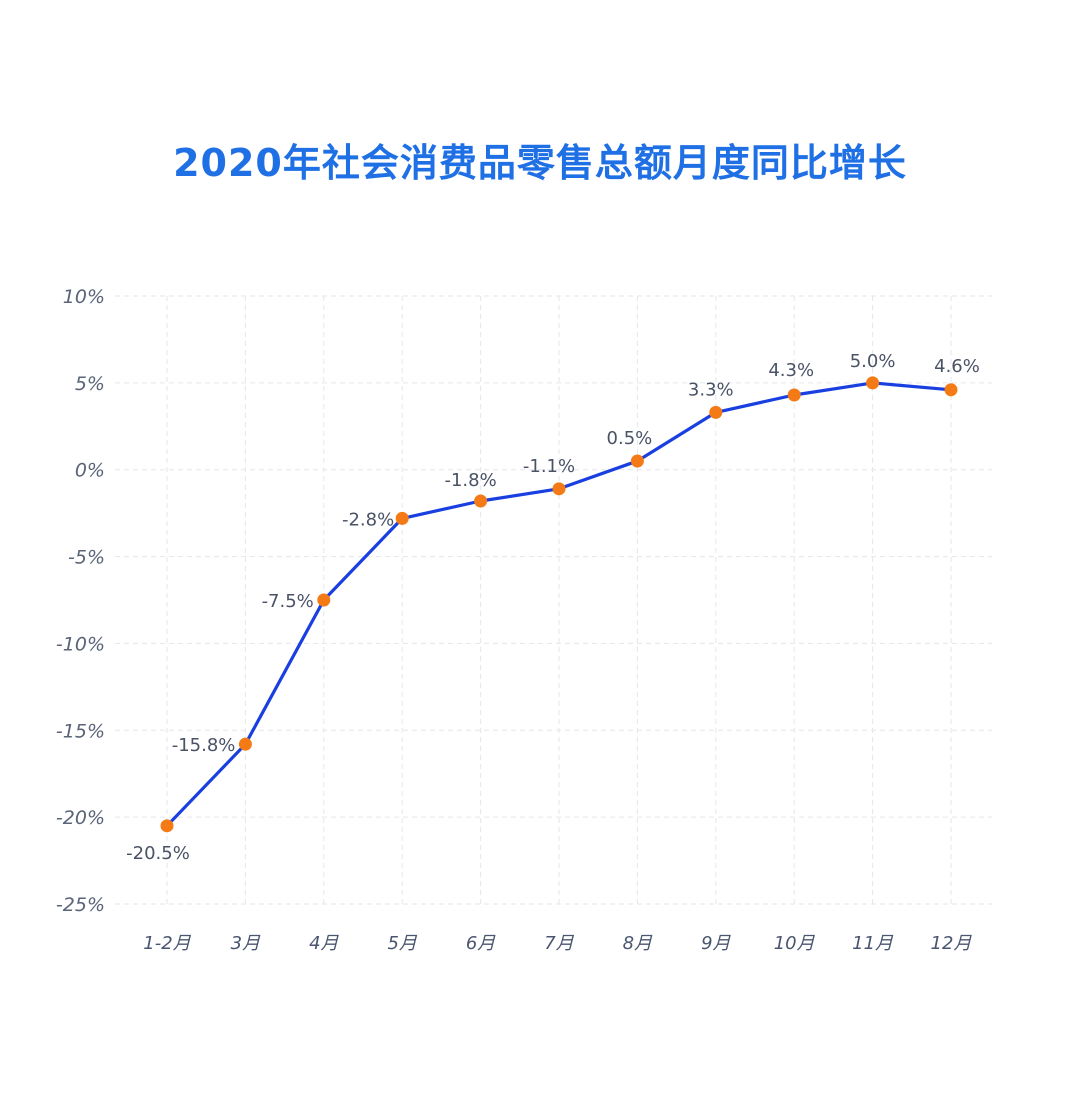 This screenshot has width=1080, height=1101. What do you see at coordinates (246, 943) in the screenshot?
I see `x-tick-label: 3月` at bounding box center [246, 943].